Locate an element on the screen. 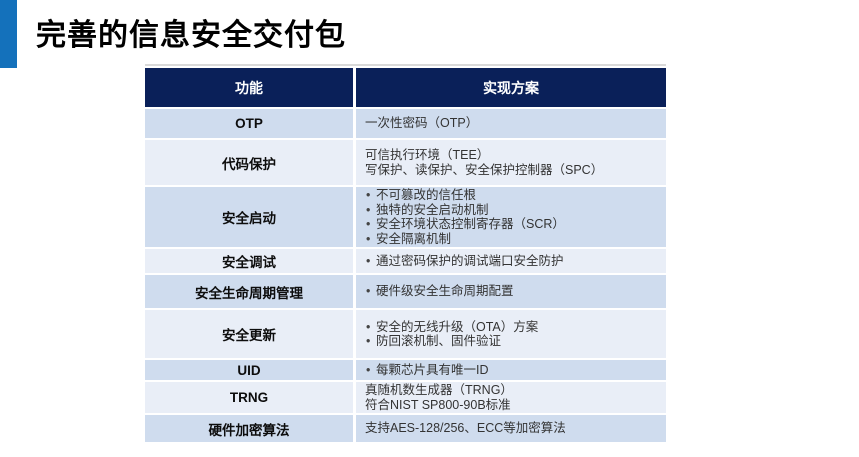 This screenshot has width=859, height=457. solution-bullet-line: 安全环境状态控制寄存器（SCR） is located at coordinates (511, 224).